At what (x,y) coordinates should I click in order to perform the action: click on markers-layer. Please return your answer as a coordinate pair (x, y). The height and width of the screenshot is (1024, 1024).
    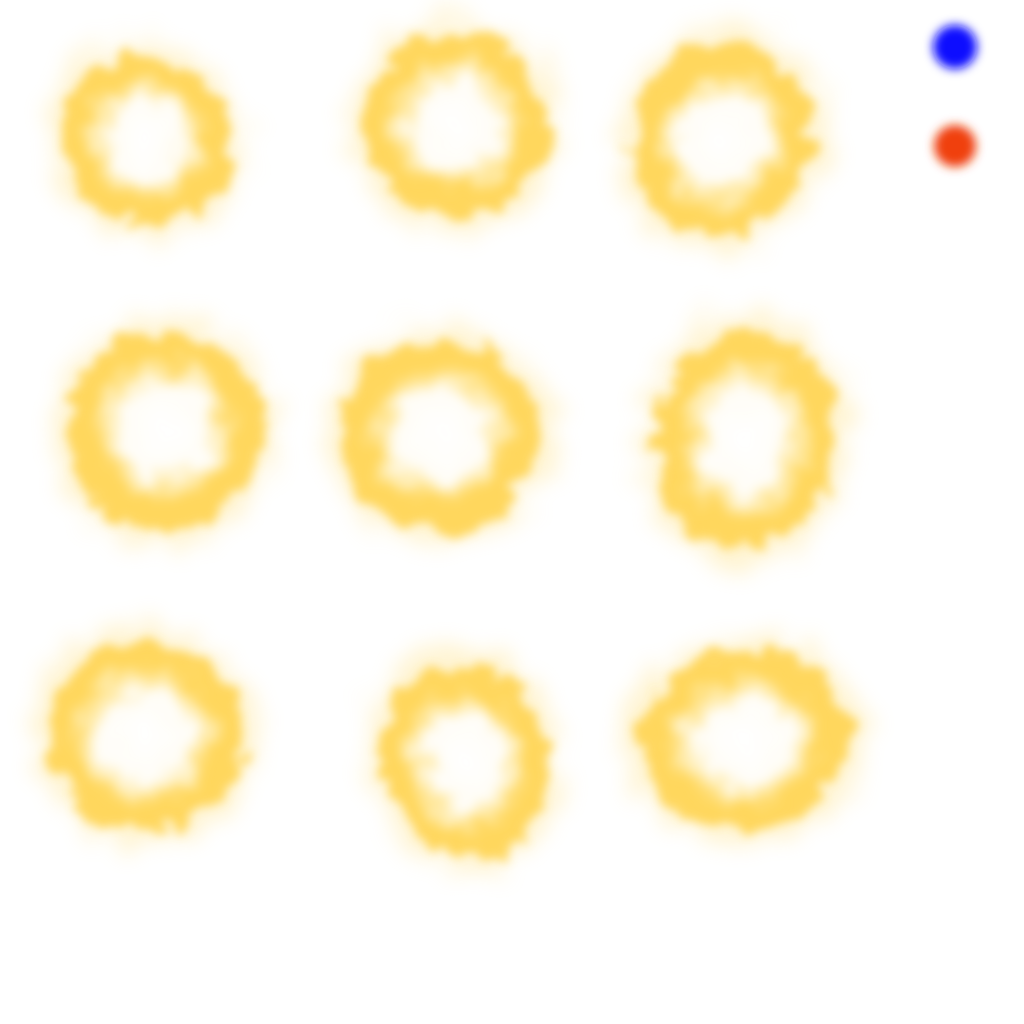
    Looking at the image, I should click on (955, 96).